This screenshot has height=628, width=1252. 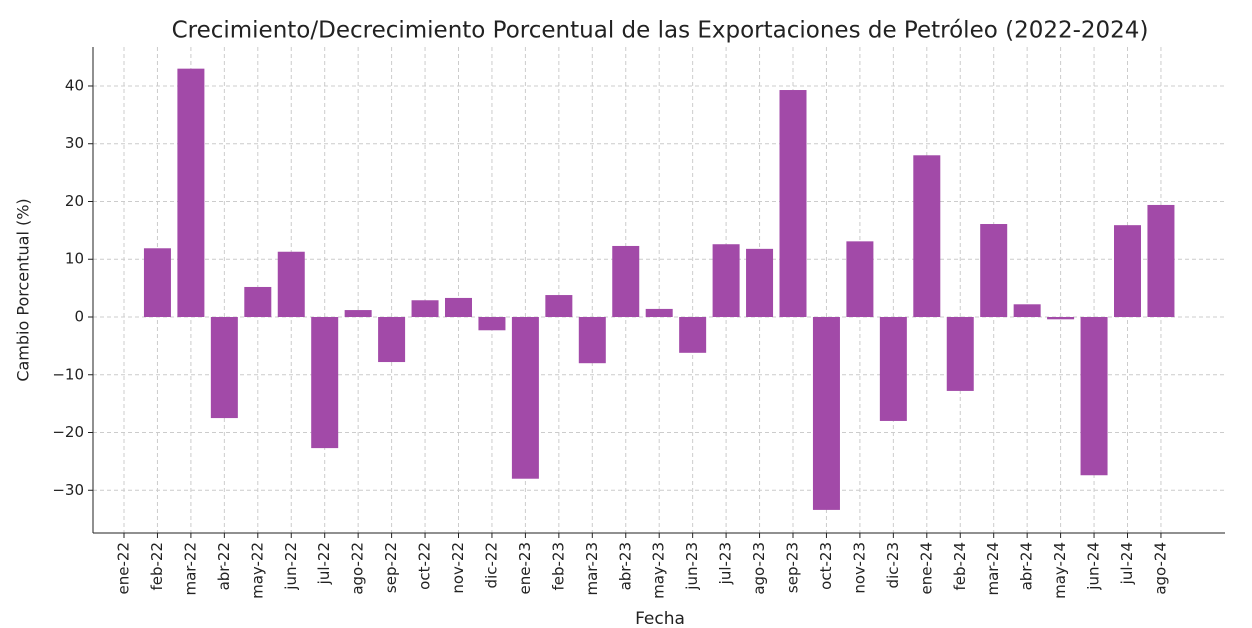 I want to click on x-tick-label: may-22, so click(x=257, y=570).